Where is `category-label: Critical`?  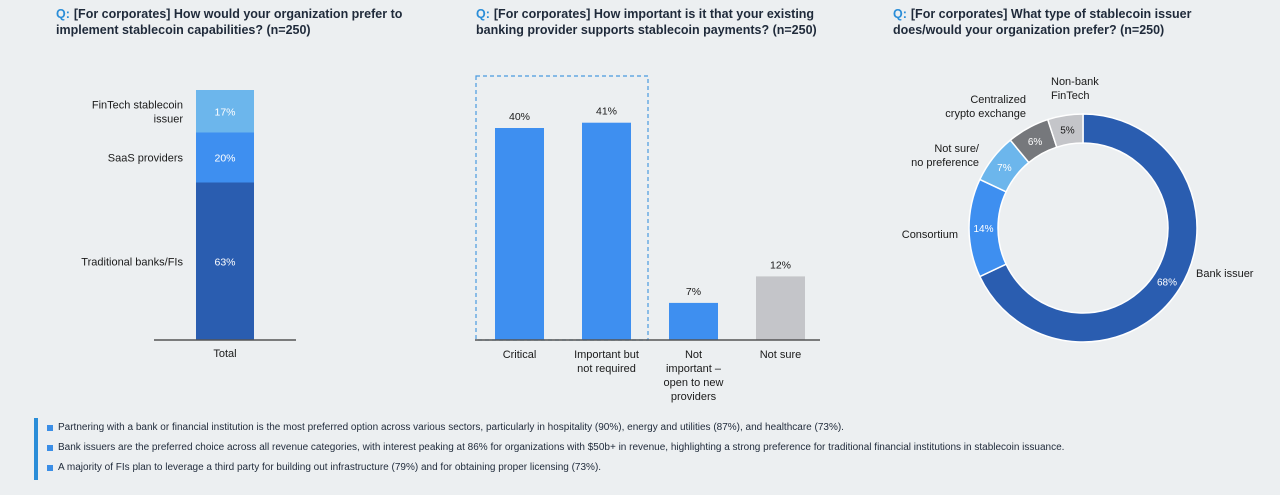
category-label: Critical is located at coordinates (520, 355).